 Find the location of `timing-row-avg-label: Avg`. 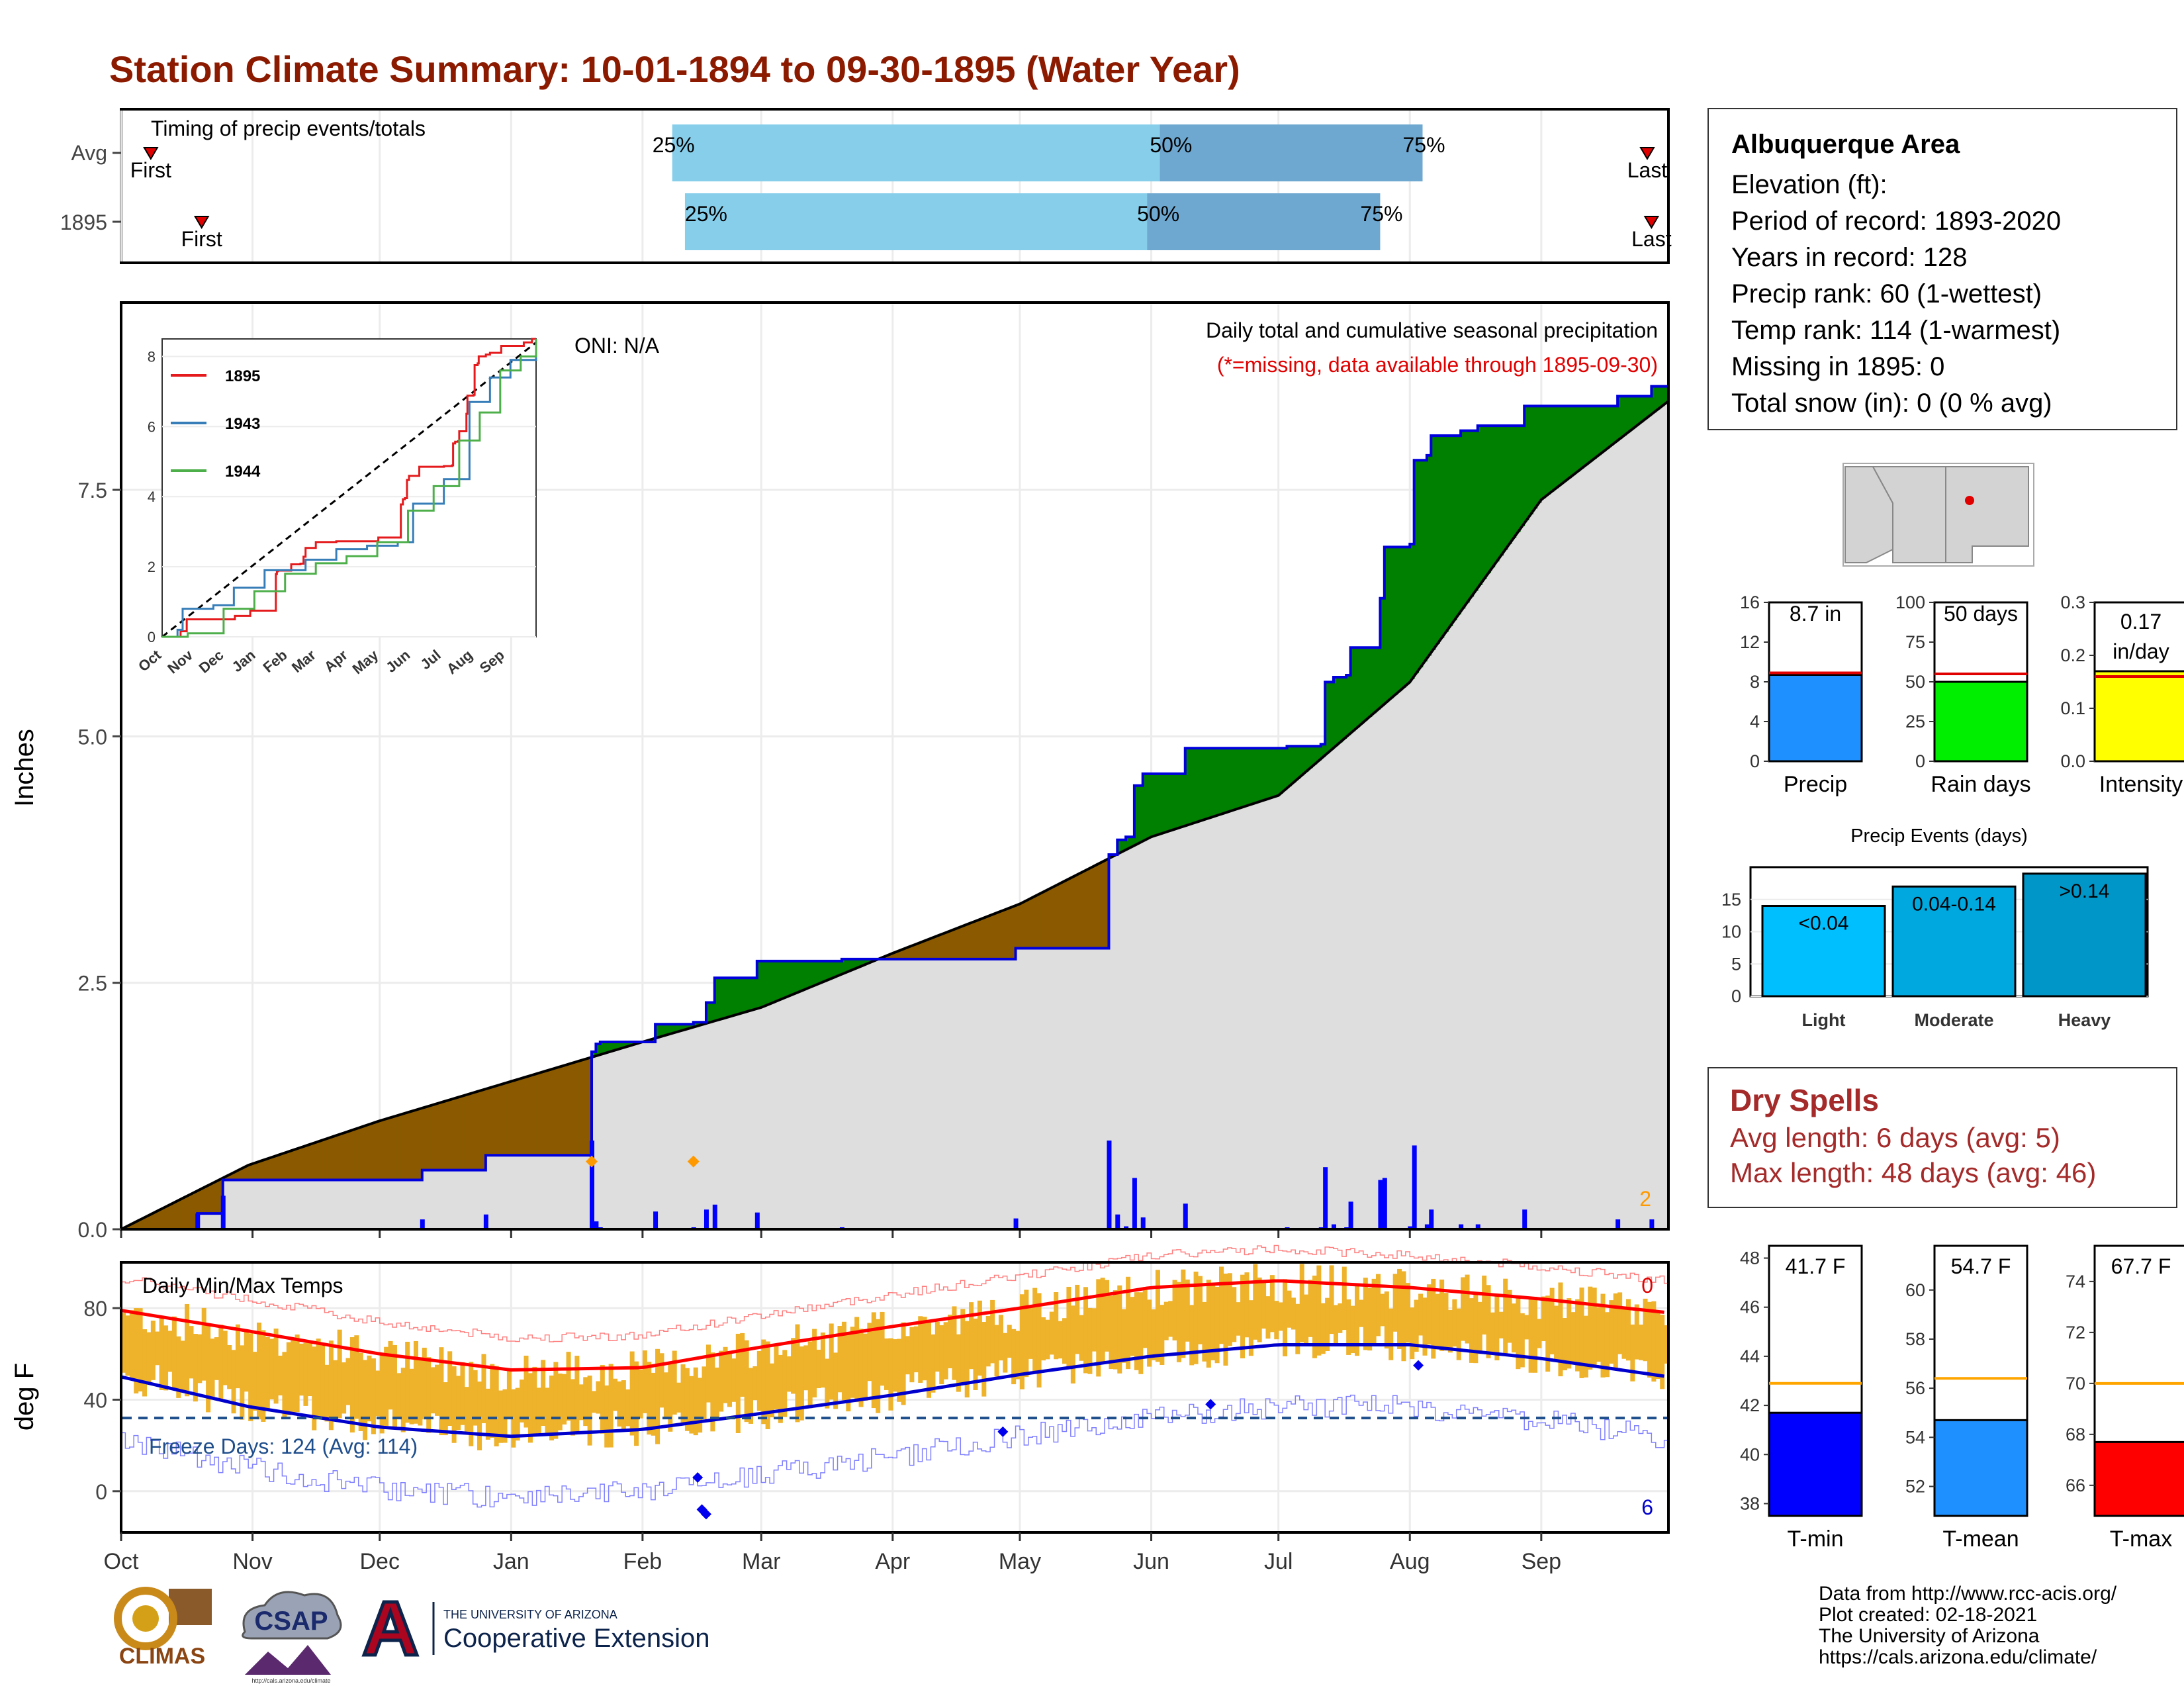

timing-row-avg-label: Avg is located at coordinates (89, 153).